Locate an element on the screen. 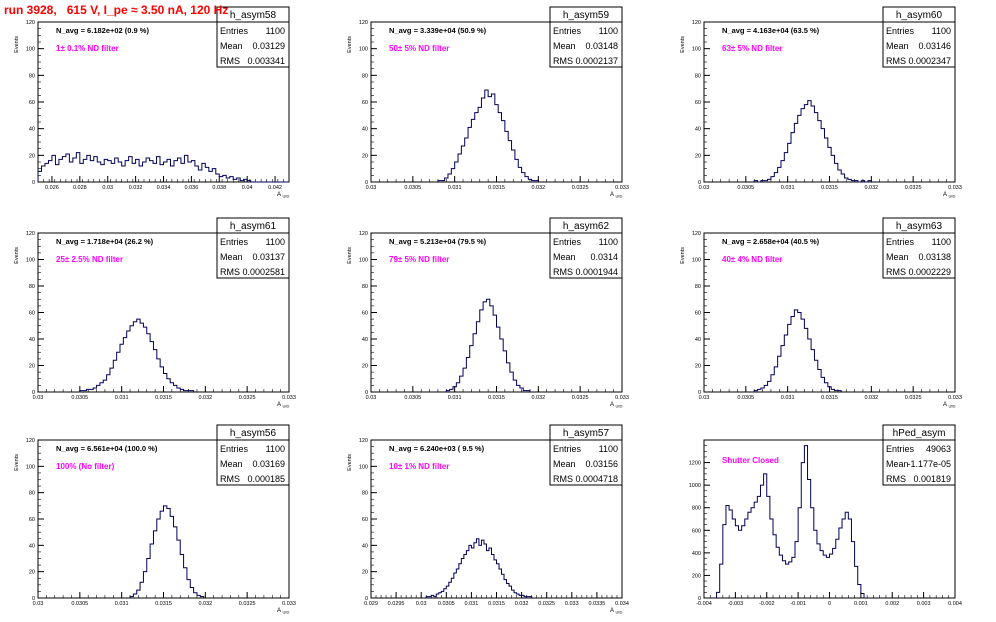 The image size is (996, 622). x-tick-label: 0.003 is located at coordinates (924, 604).